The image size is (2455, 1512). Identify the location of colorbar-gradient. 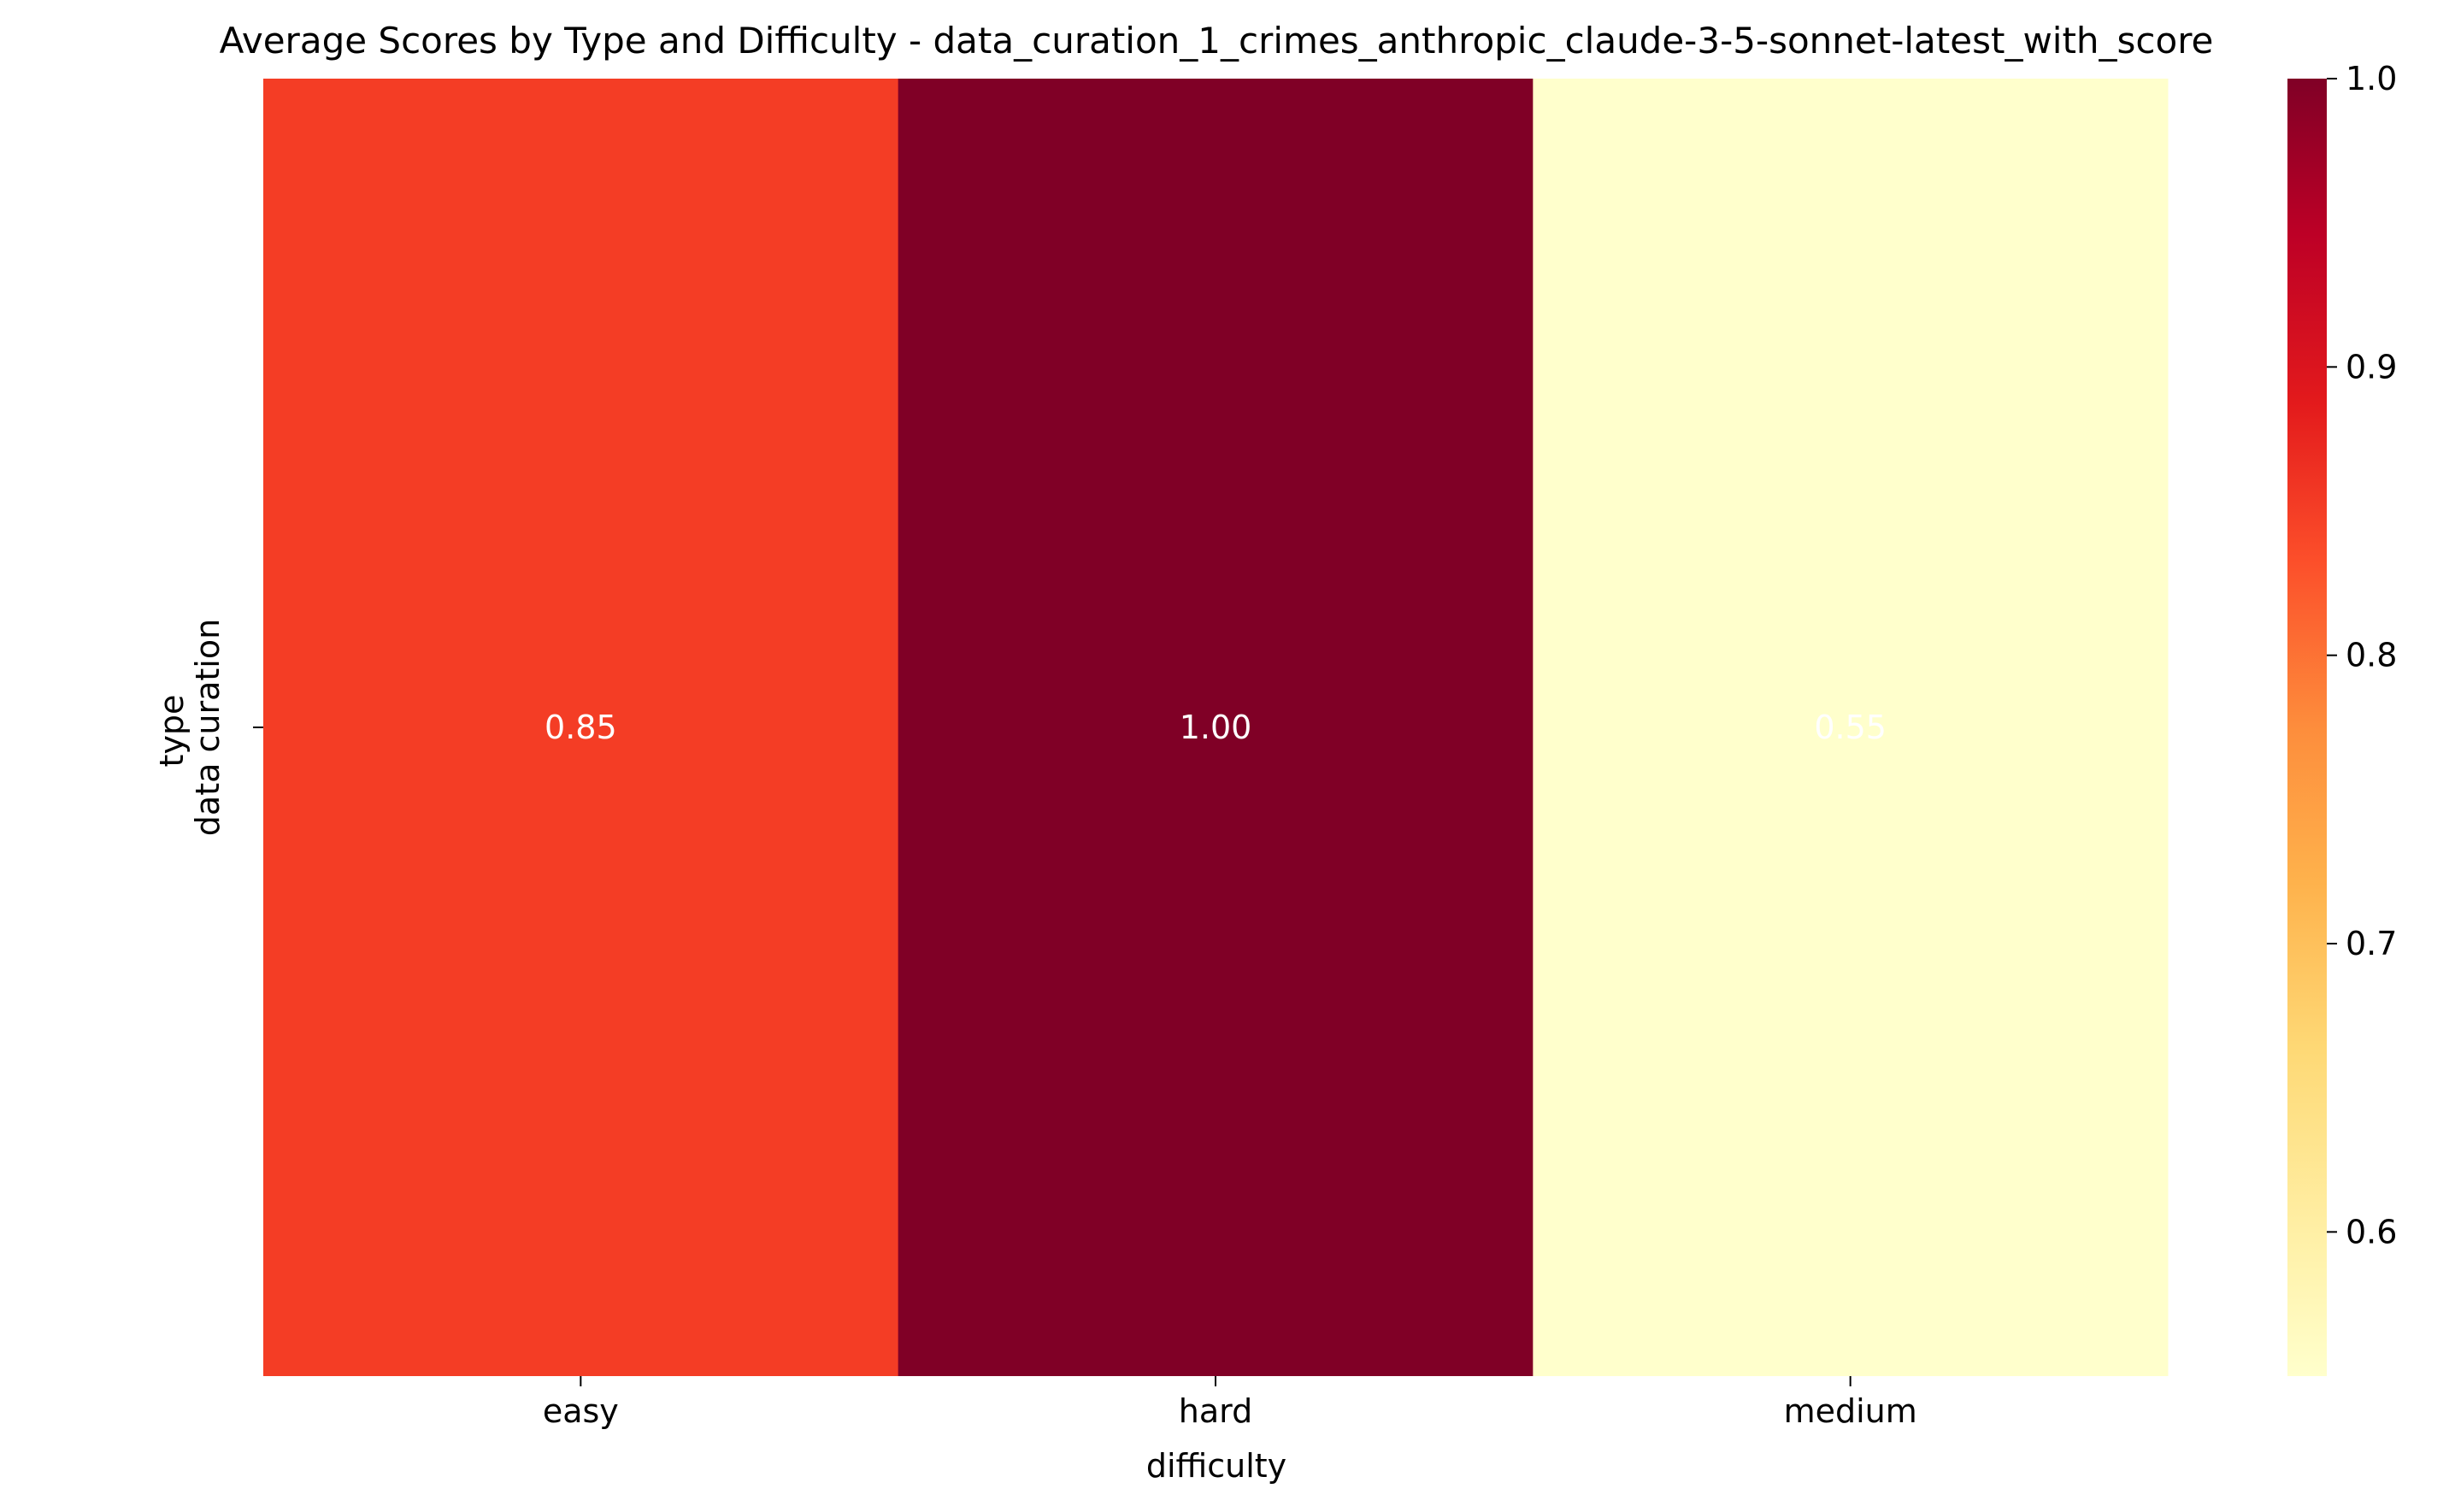
(2307, 727).